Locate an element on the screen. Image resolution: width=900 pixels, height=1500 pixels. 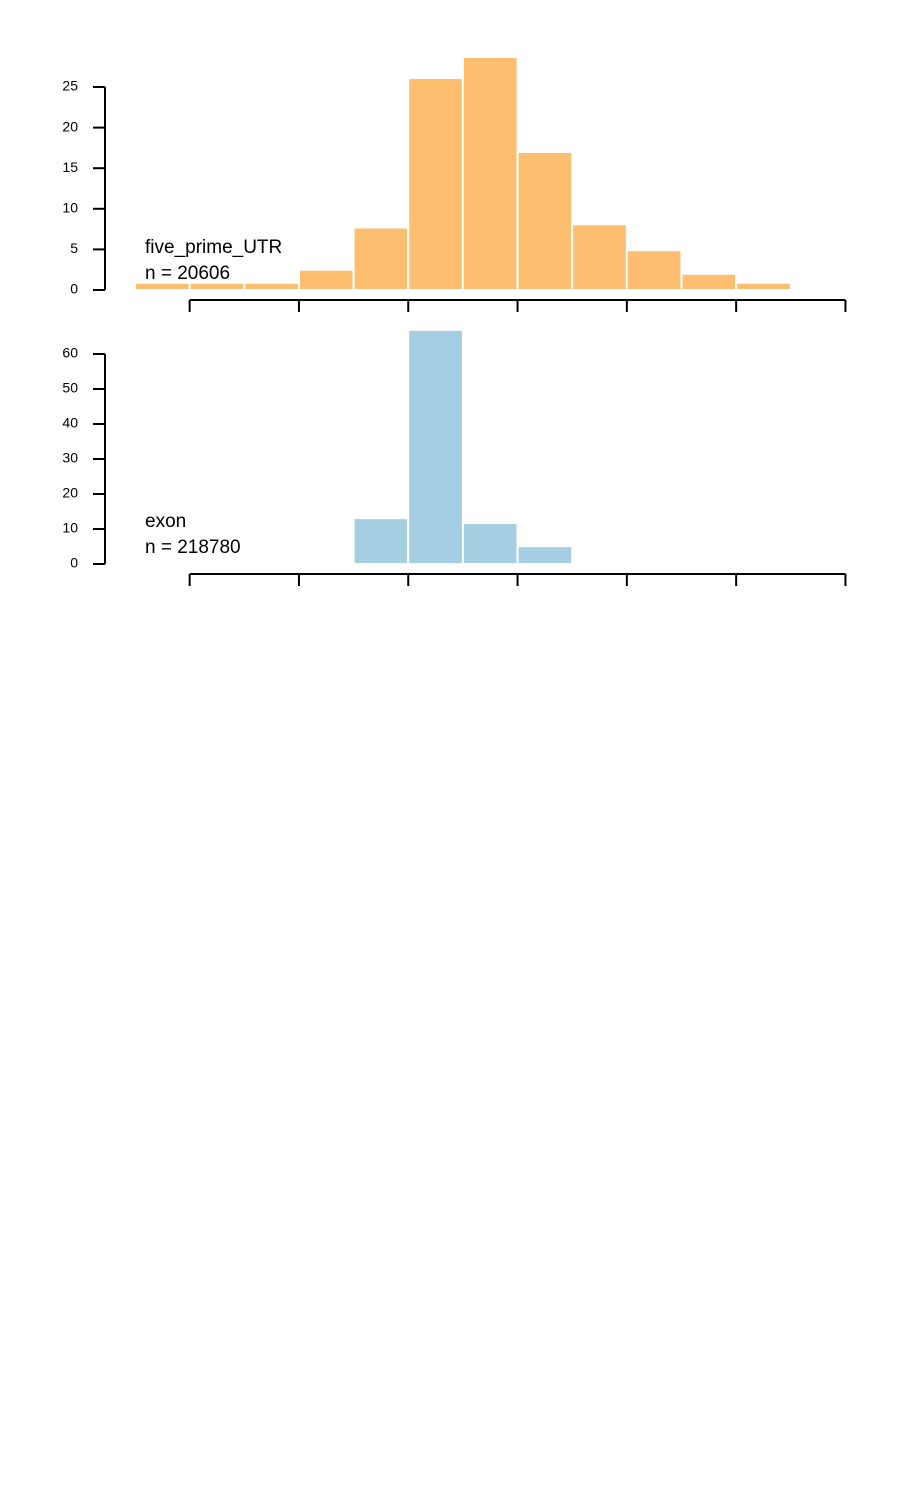
y-tick-label: 30 is located at coordinates (70, 458).